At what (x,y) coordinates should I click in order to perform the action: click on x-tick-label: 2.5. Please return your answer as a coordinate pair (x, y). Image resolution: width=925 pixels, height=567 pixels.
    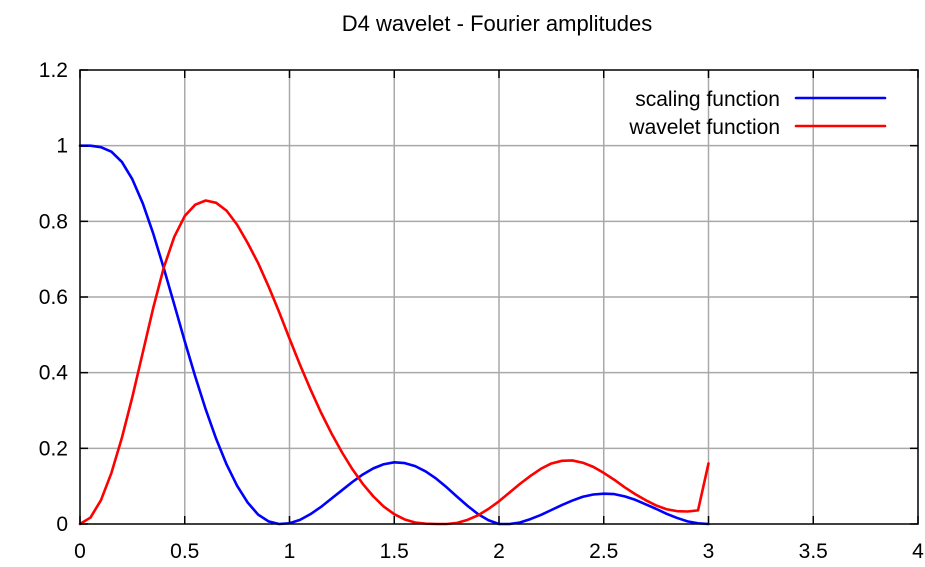
    Looking at the image, I should click on (603, 551).